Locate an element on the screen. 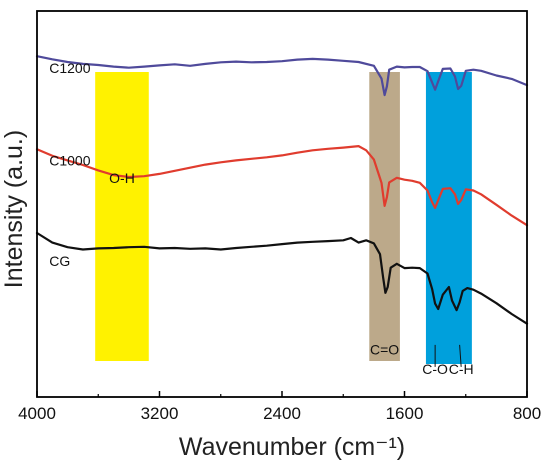 This screenshot has height=470, width=550. series-label-cg: CG is located at coordinates (59, 261).